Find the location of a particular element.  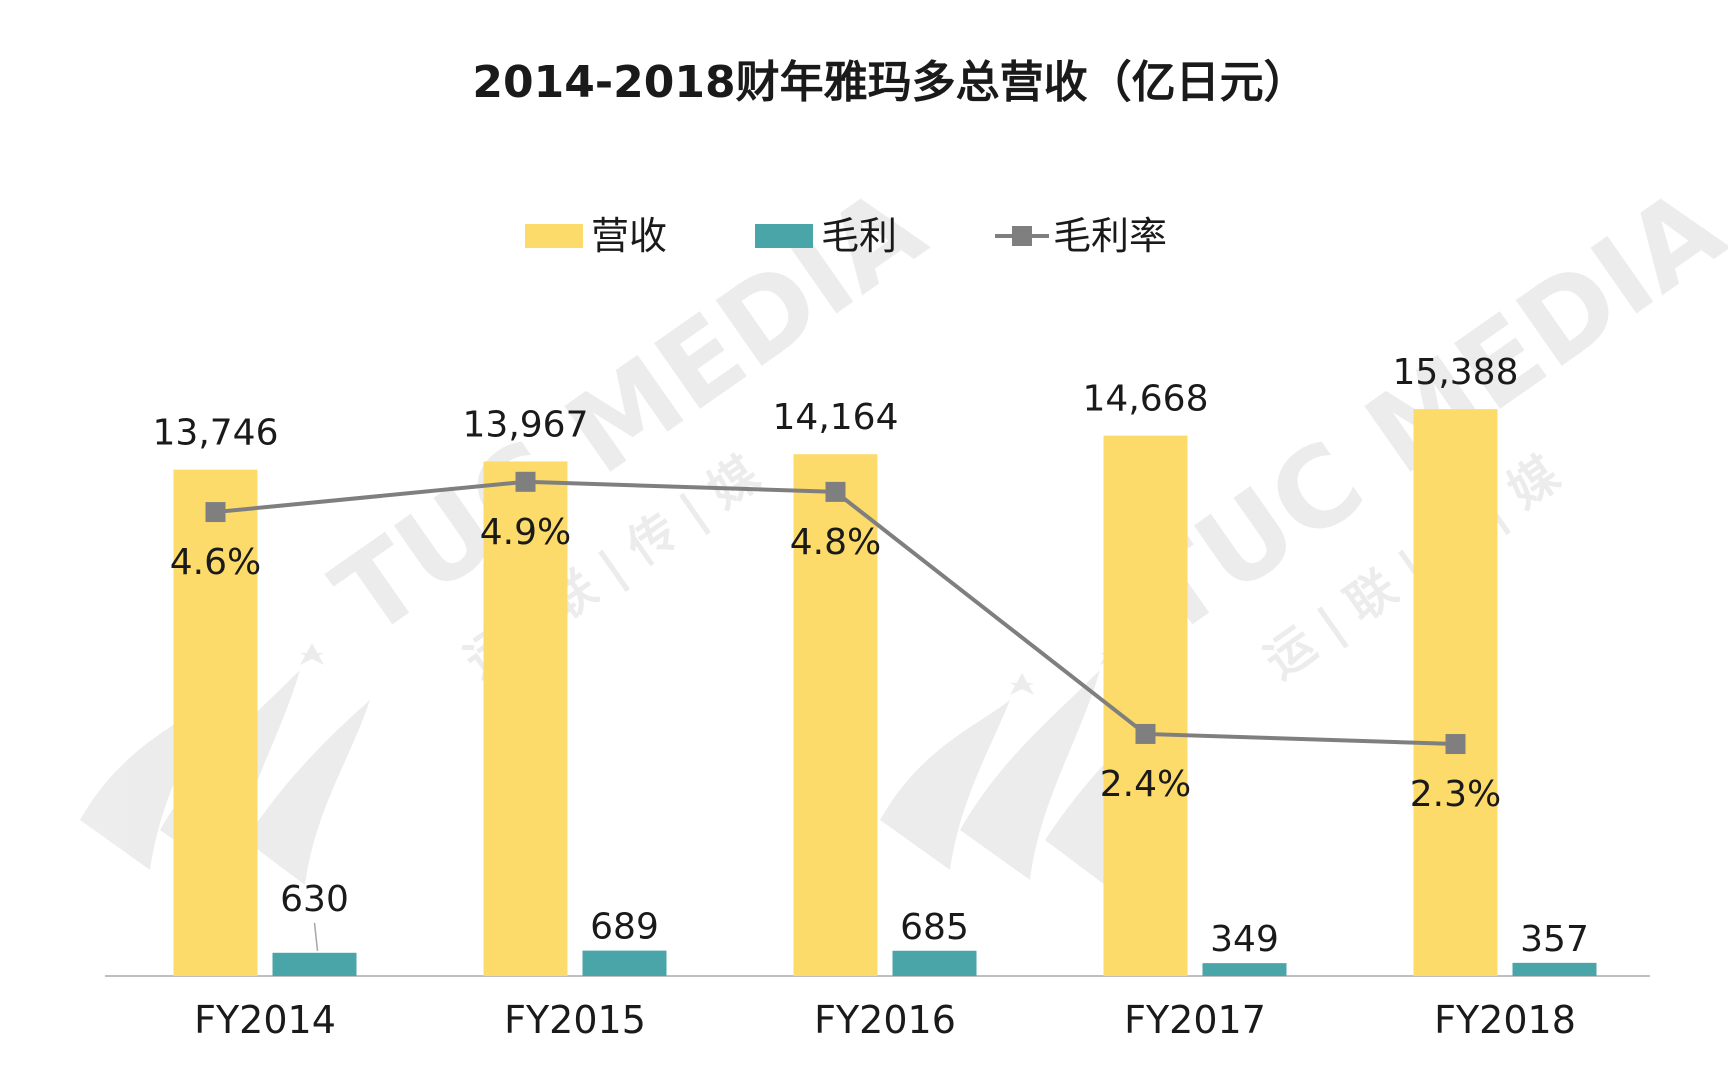

legend: 营收 毛利 毛利率 is located at coordinates (846, 236).